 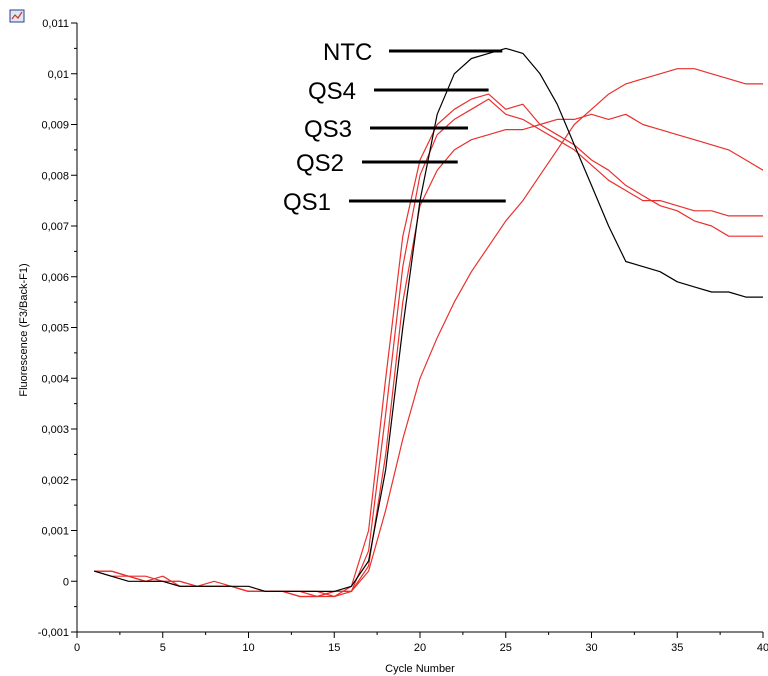 I want to click on y-tick-label: 0,006, so click(x=55, y=278).